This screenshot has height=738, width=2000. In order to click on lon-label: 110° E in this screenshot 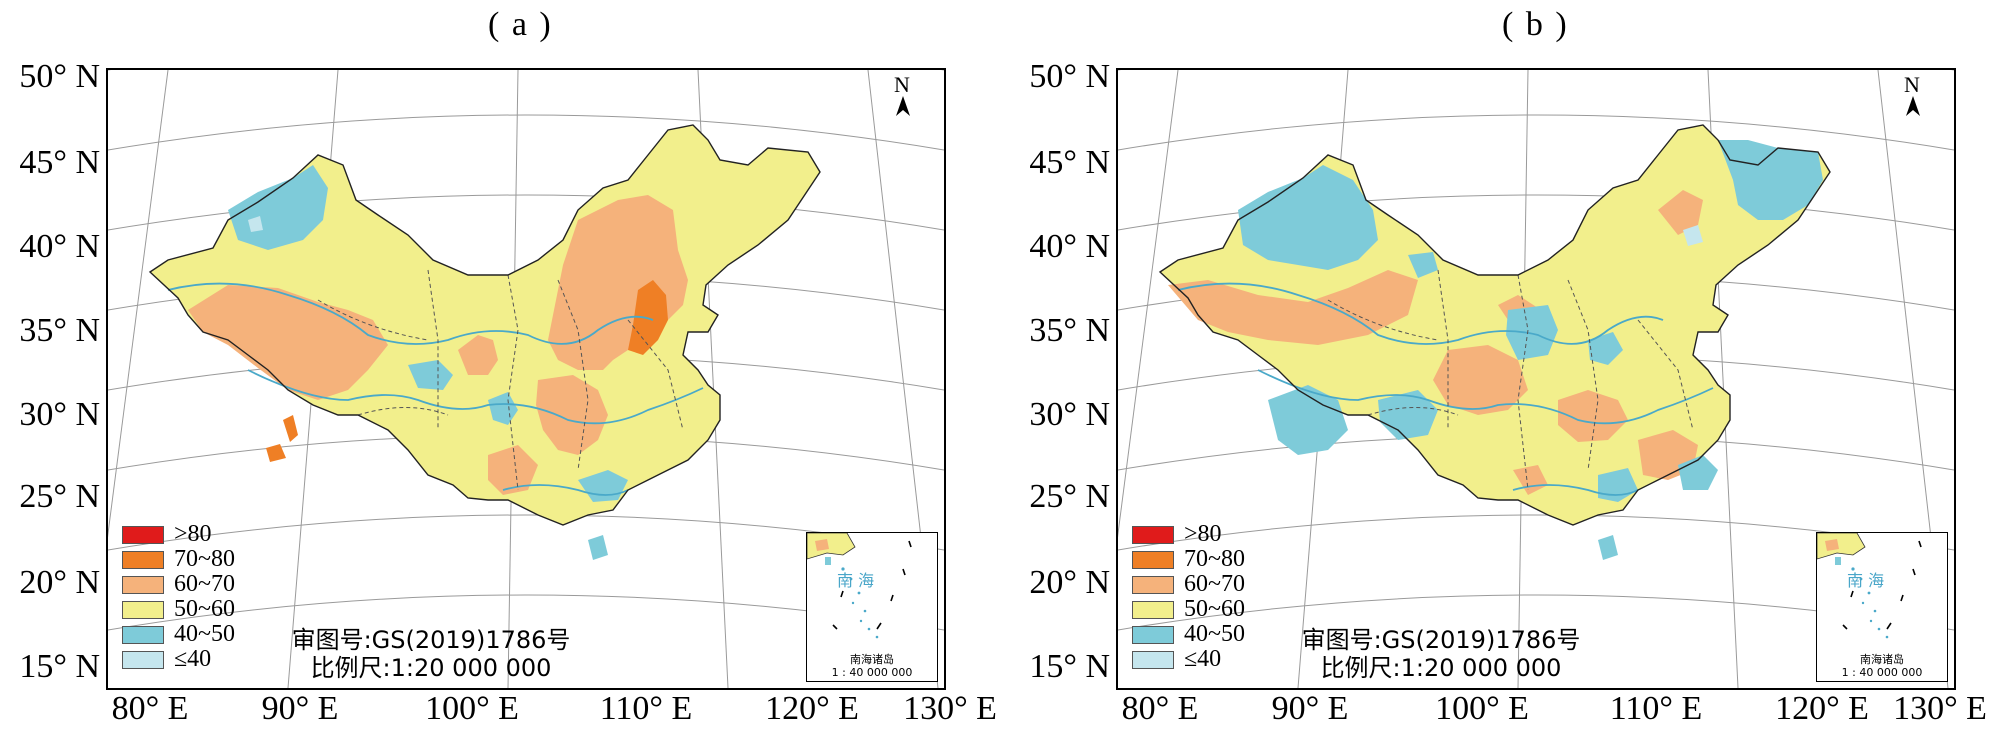, I will do `click(646, 708)`.